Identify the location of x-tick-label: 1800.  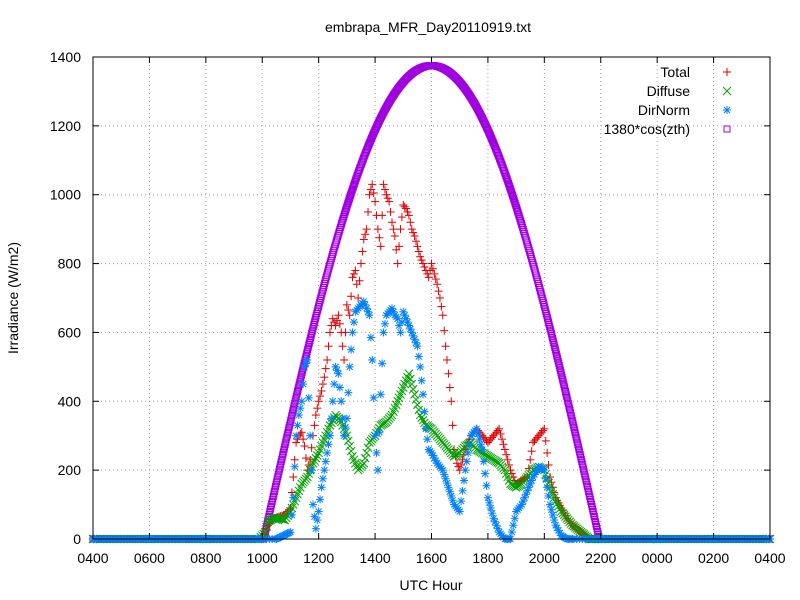
(487, 558).